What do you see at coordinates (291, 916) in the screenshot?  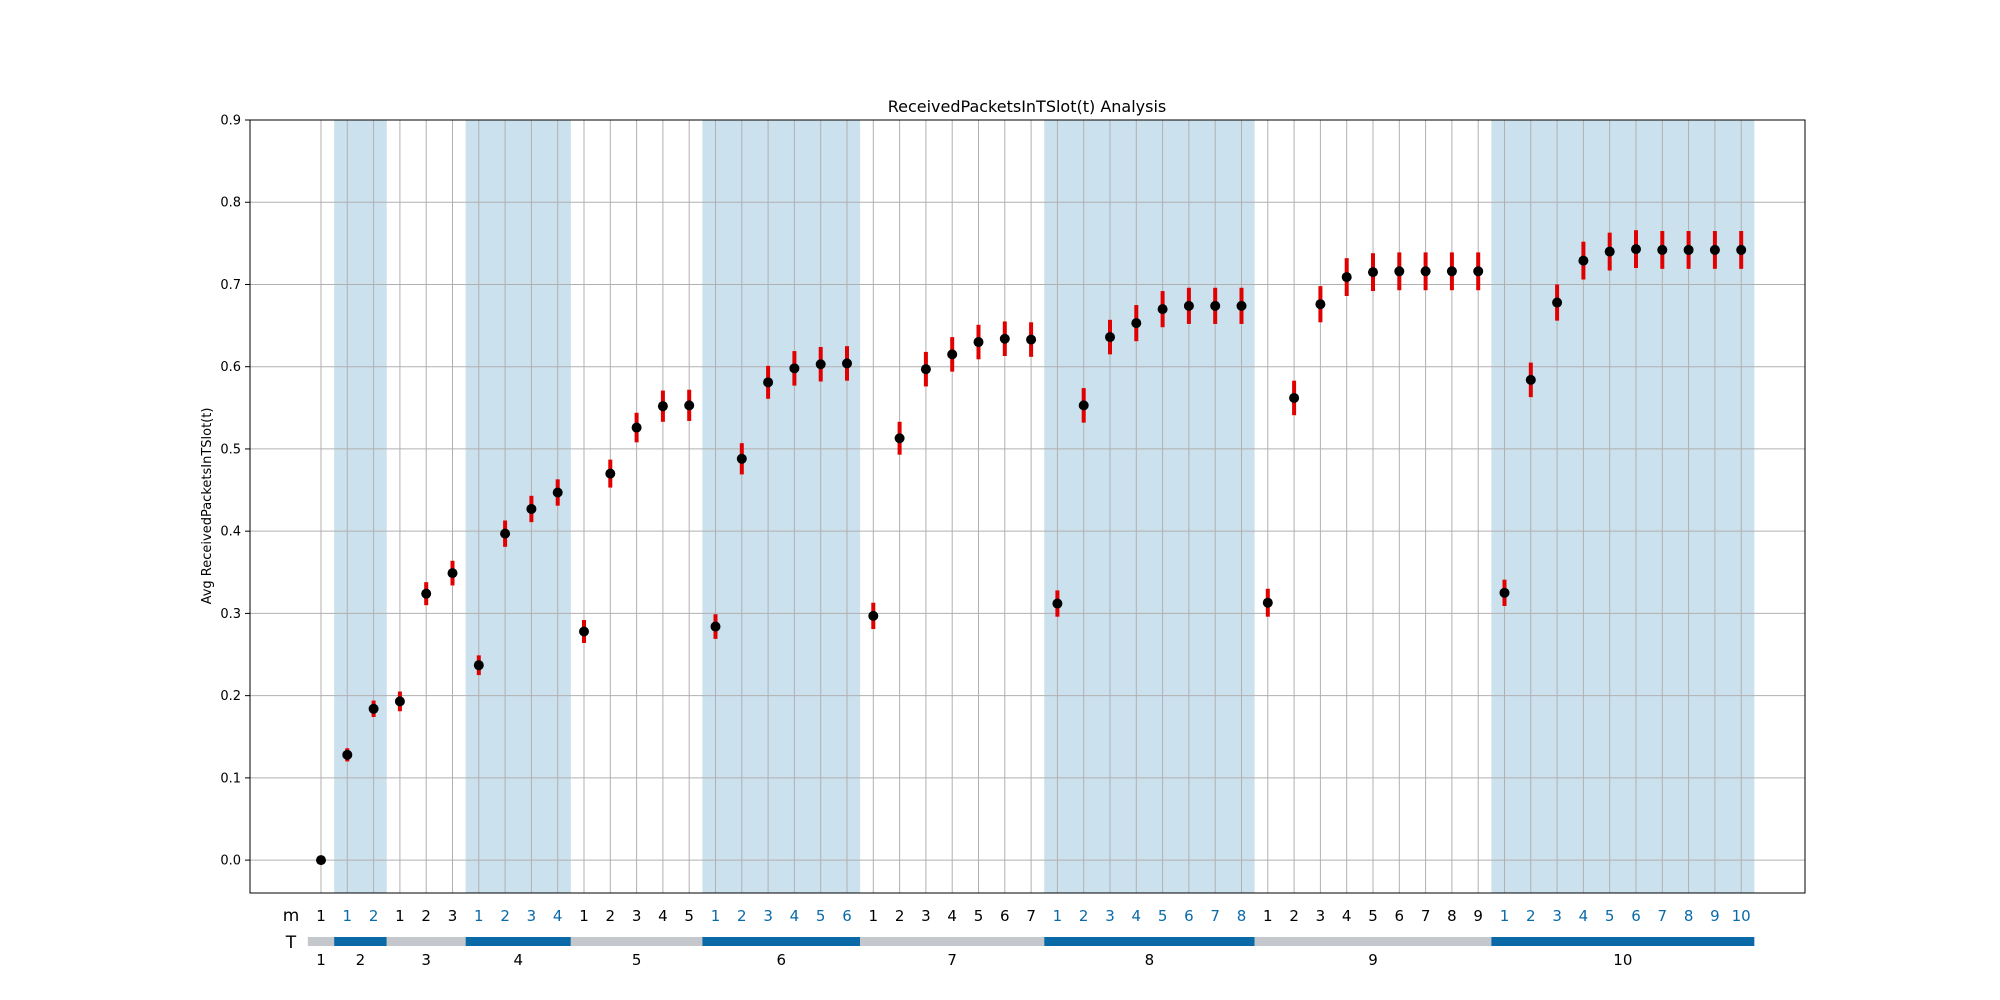 I see `m-row-label: m` at bounding box center [291, 916].